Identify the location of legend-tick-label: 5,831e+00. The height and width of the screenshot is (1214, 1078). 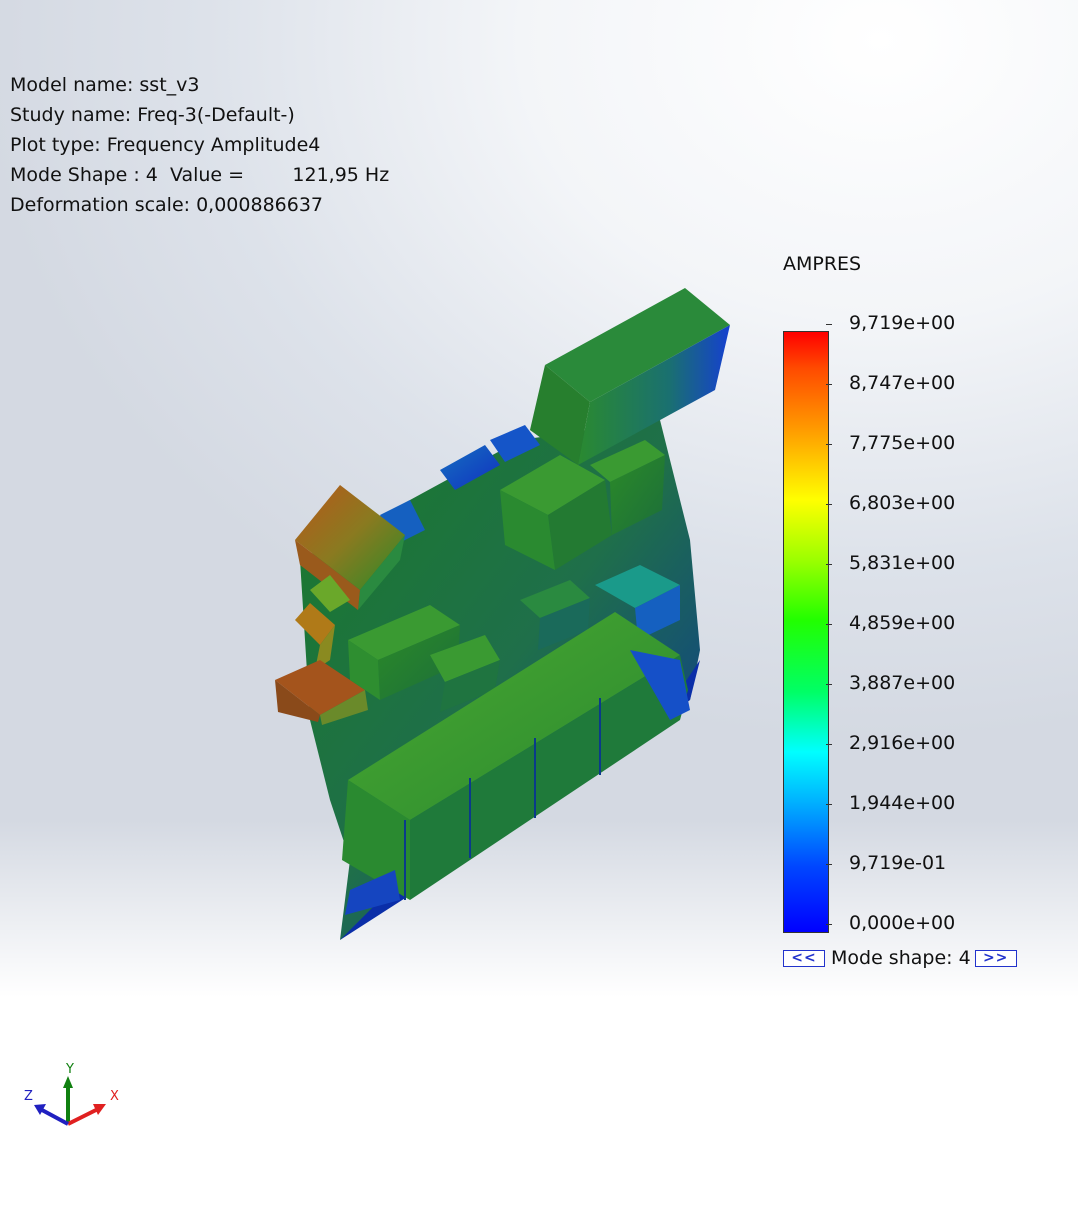
(902, 563).